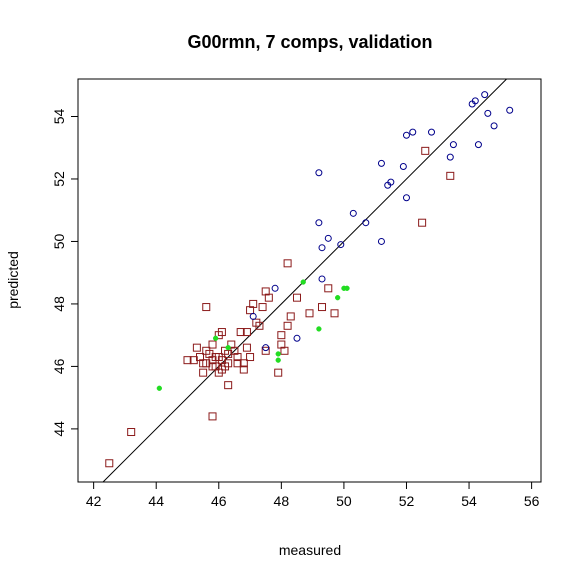  I want to click on y-tick-label: 50, so click(59, 241).